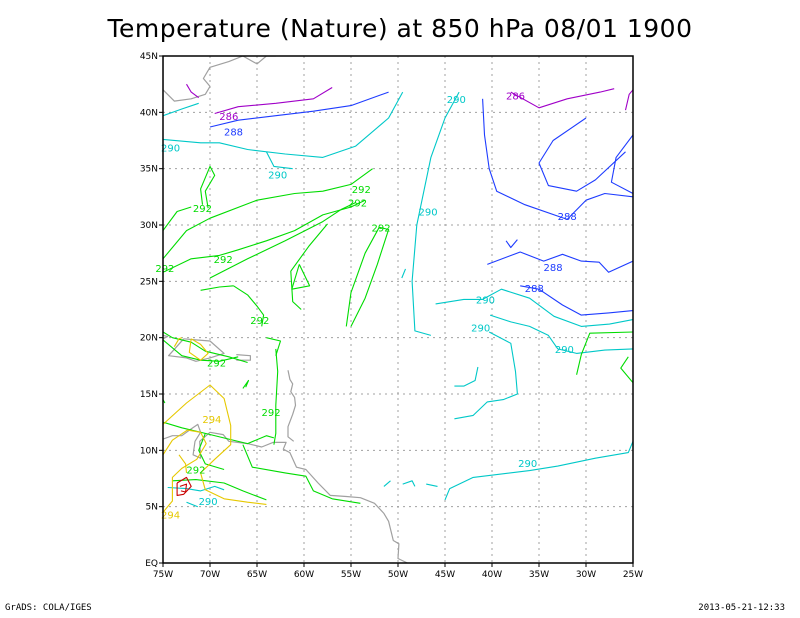 This screenshot has width=800, height=618. I want to click on y-tick-label: 30N, so click(149, 226).